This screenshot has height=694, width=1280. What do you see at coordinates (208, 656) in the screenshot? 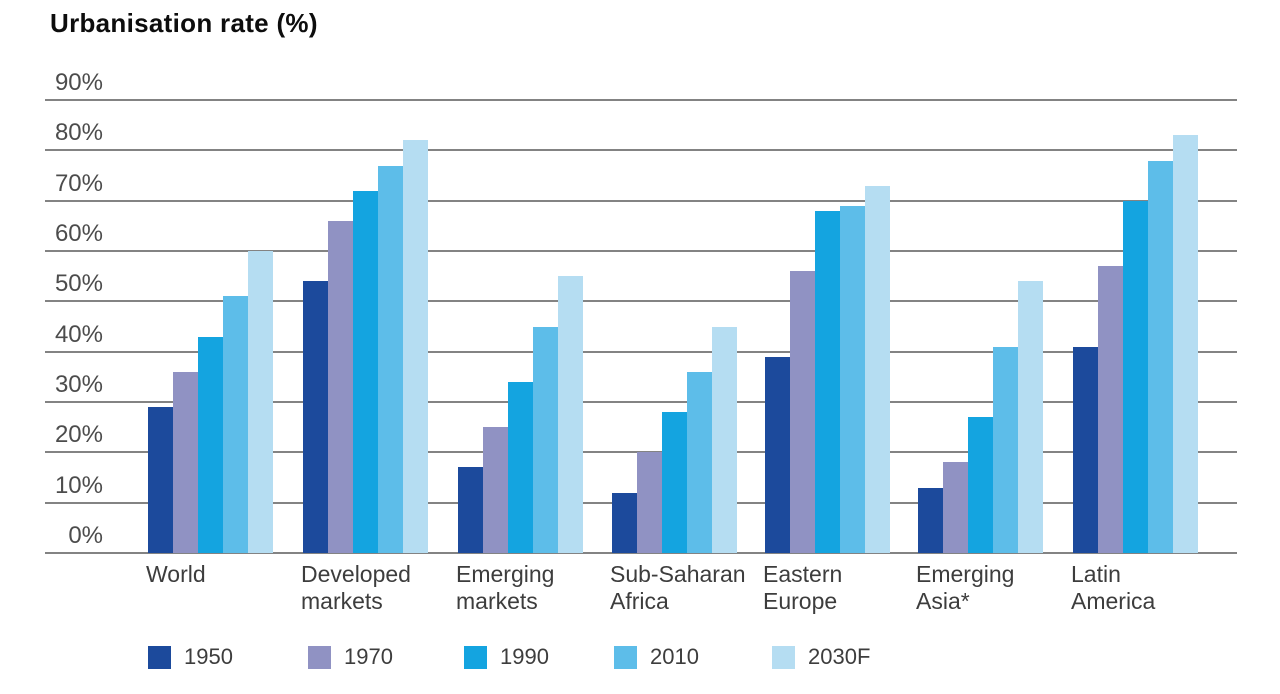
I see `legend-label: 1950` at bounding box center [208, 656].